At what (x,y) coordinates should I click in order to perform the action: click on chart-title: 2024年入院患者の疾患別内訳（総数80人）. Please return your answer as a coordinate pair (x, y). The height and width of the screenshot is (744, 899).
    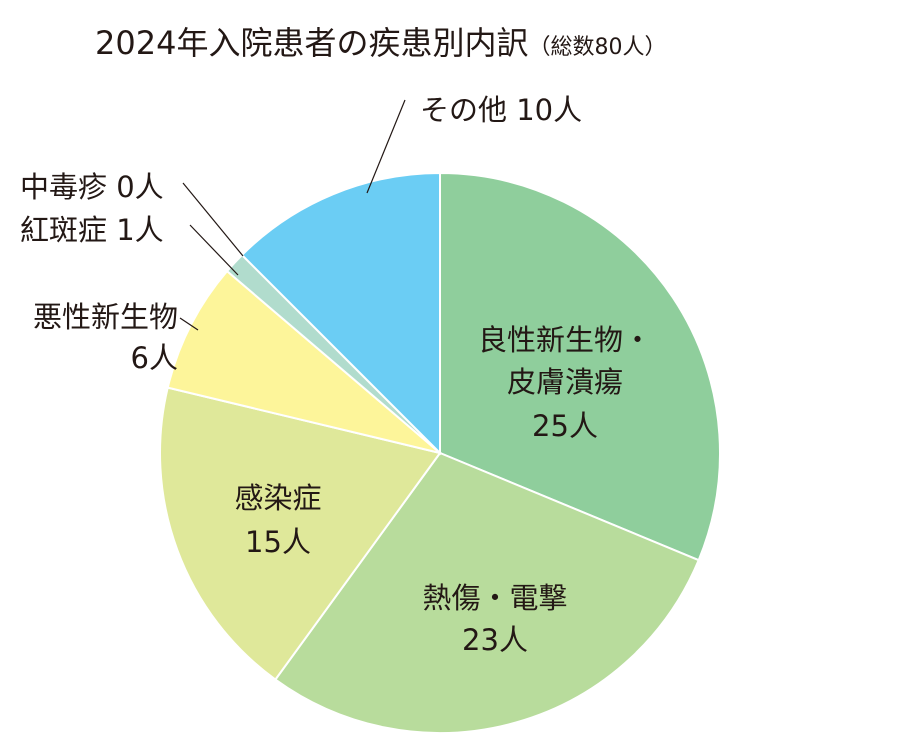
    Looking at the image, I should click on (380, 43).